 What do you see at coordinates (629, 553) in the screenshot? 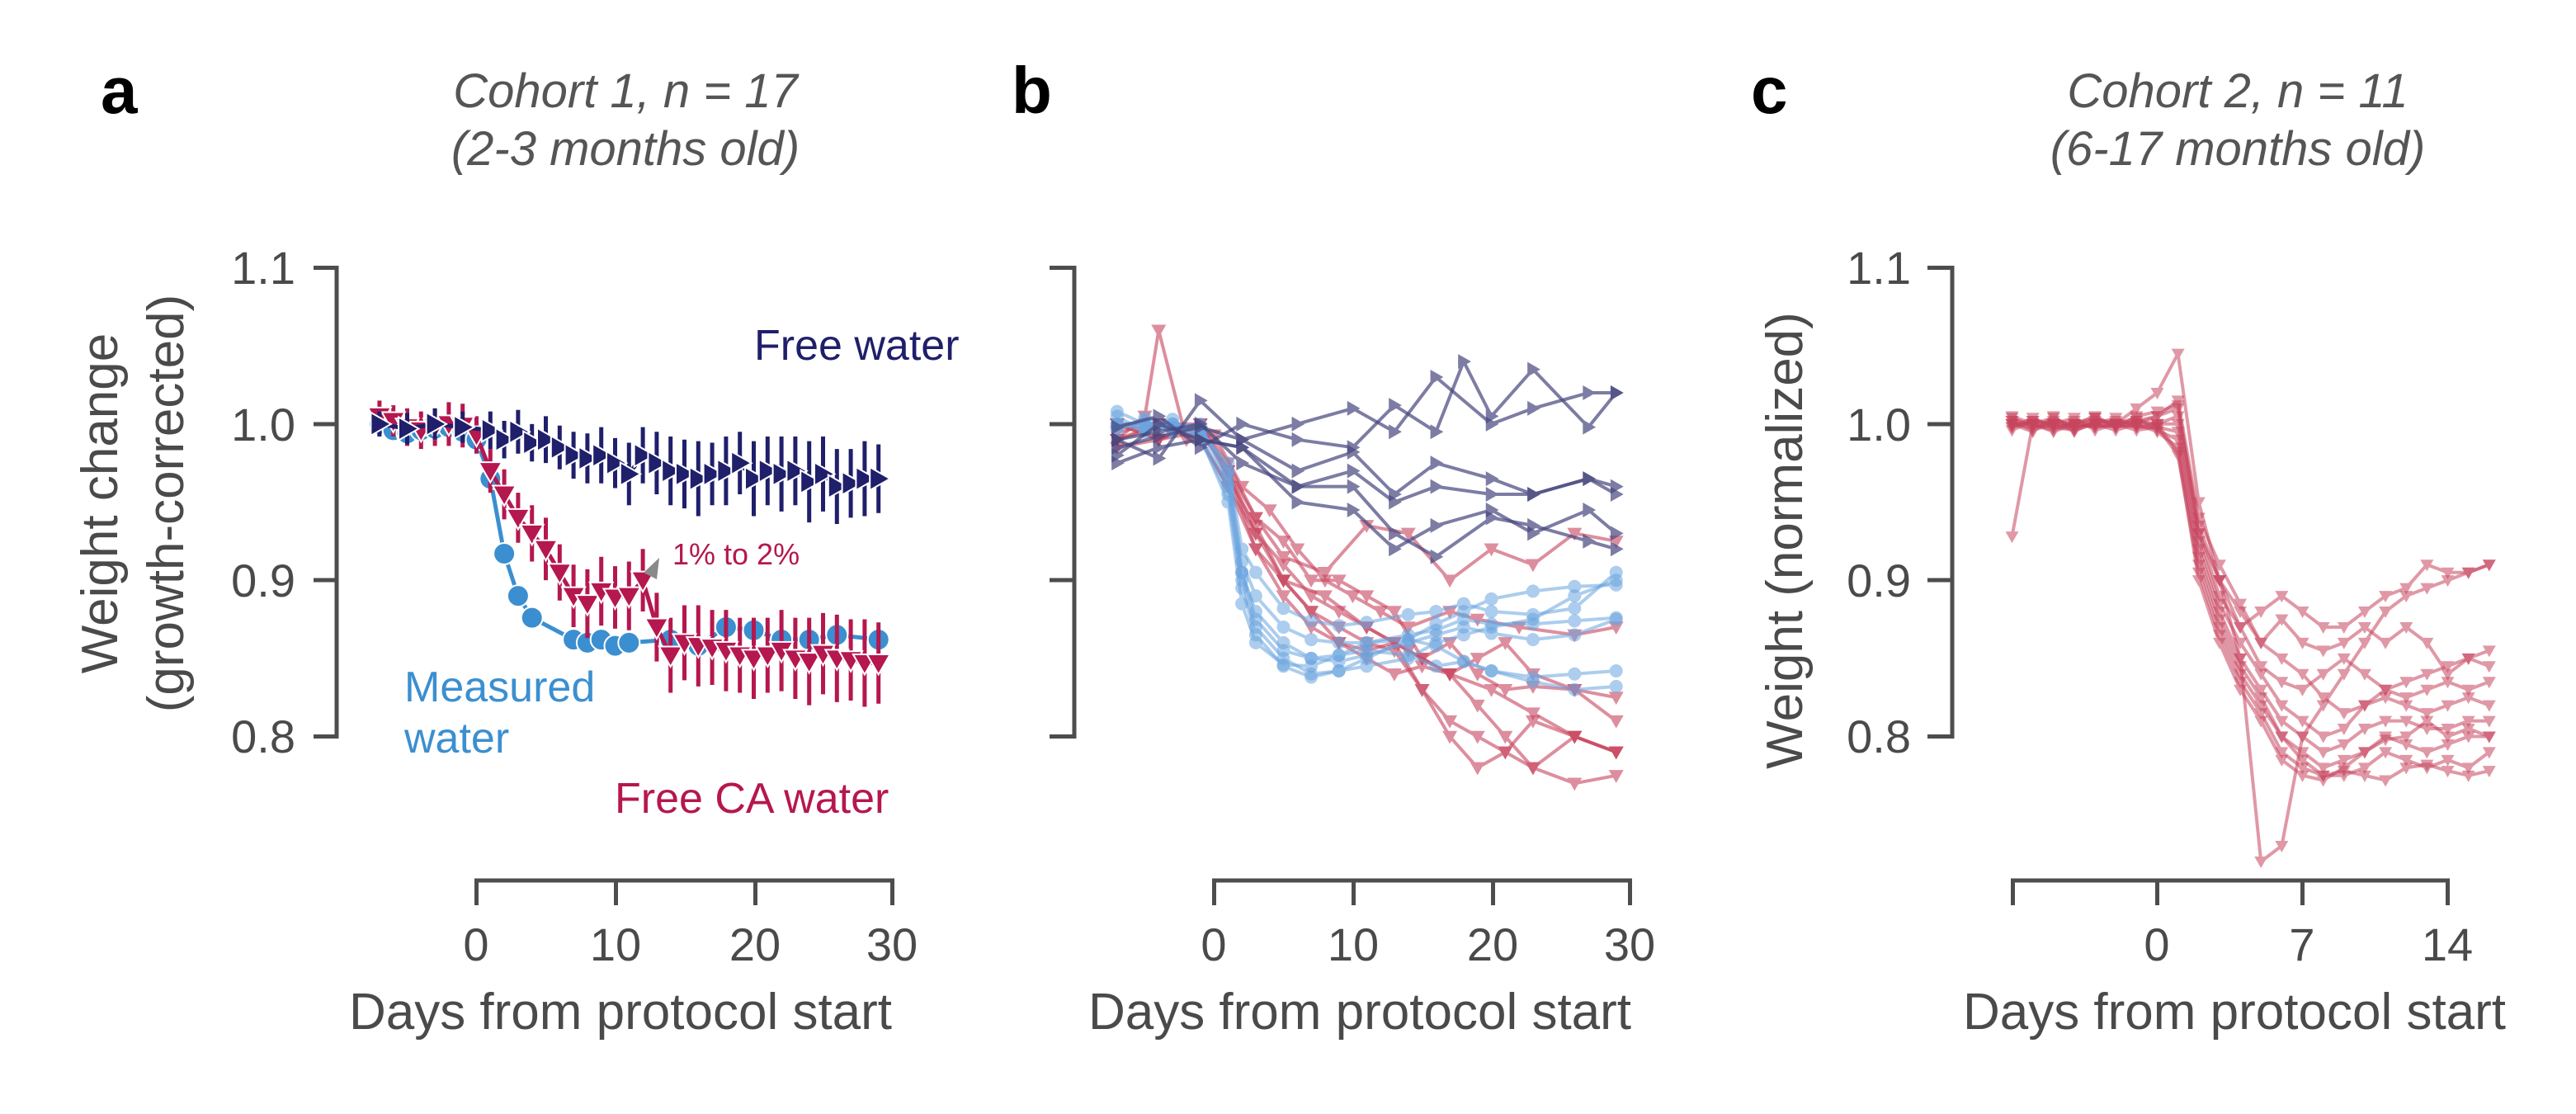
I see `panel-a-plot-area` at bounding box center [629, 553].